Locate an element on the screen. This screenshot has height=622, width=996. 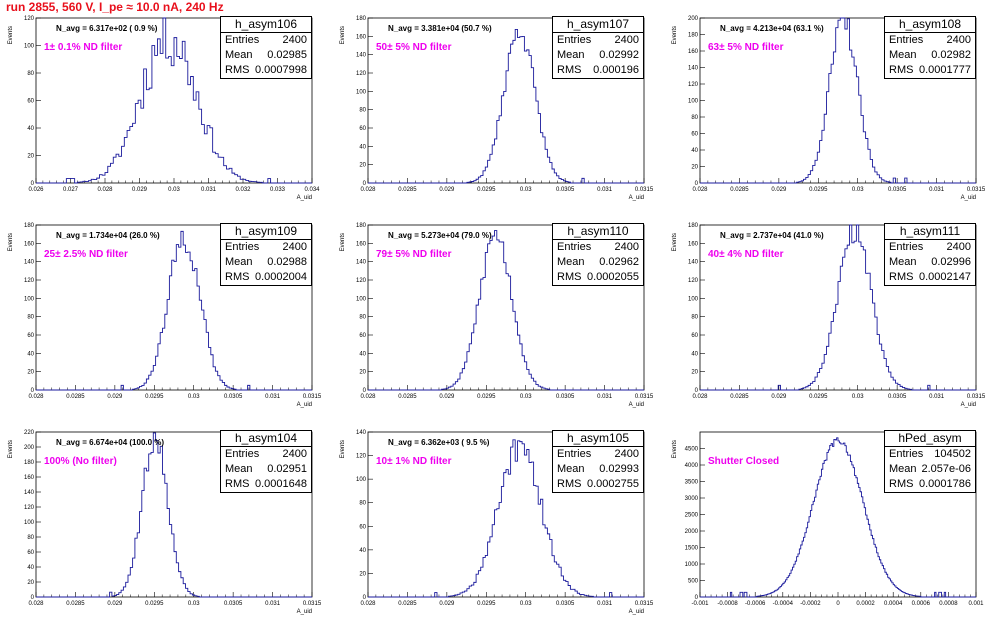
stats-row-mean: Mean 2.057e-06 is located at coordinates (930, 469).